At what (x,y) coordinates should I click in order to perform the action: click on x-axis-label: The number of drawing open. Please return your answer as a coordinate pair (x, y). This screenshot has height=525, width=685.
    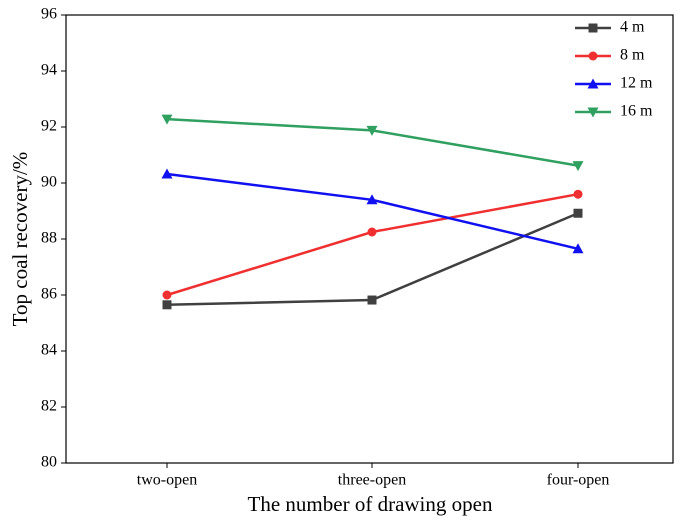
    Looking at the image, I should click on (370, 504).